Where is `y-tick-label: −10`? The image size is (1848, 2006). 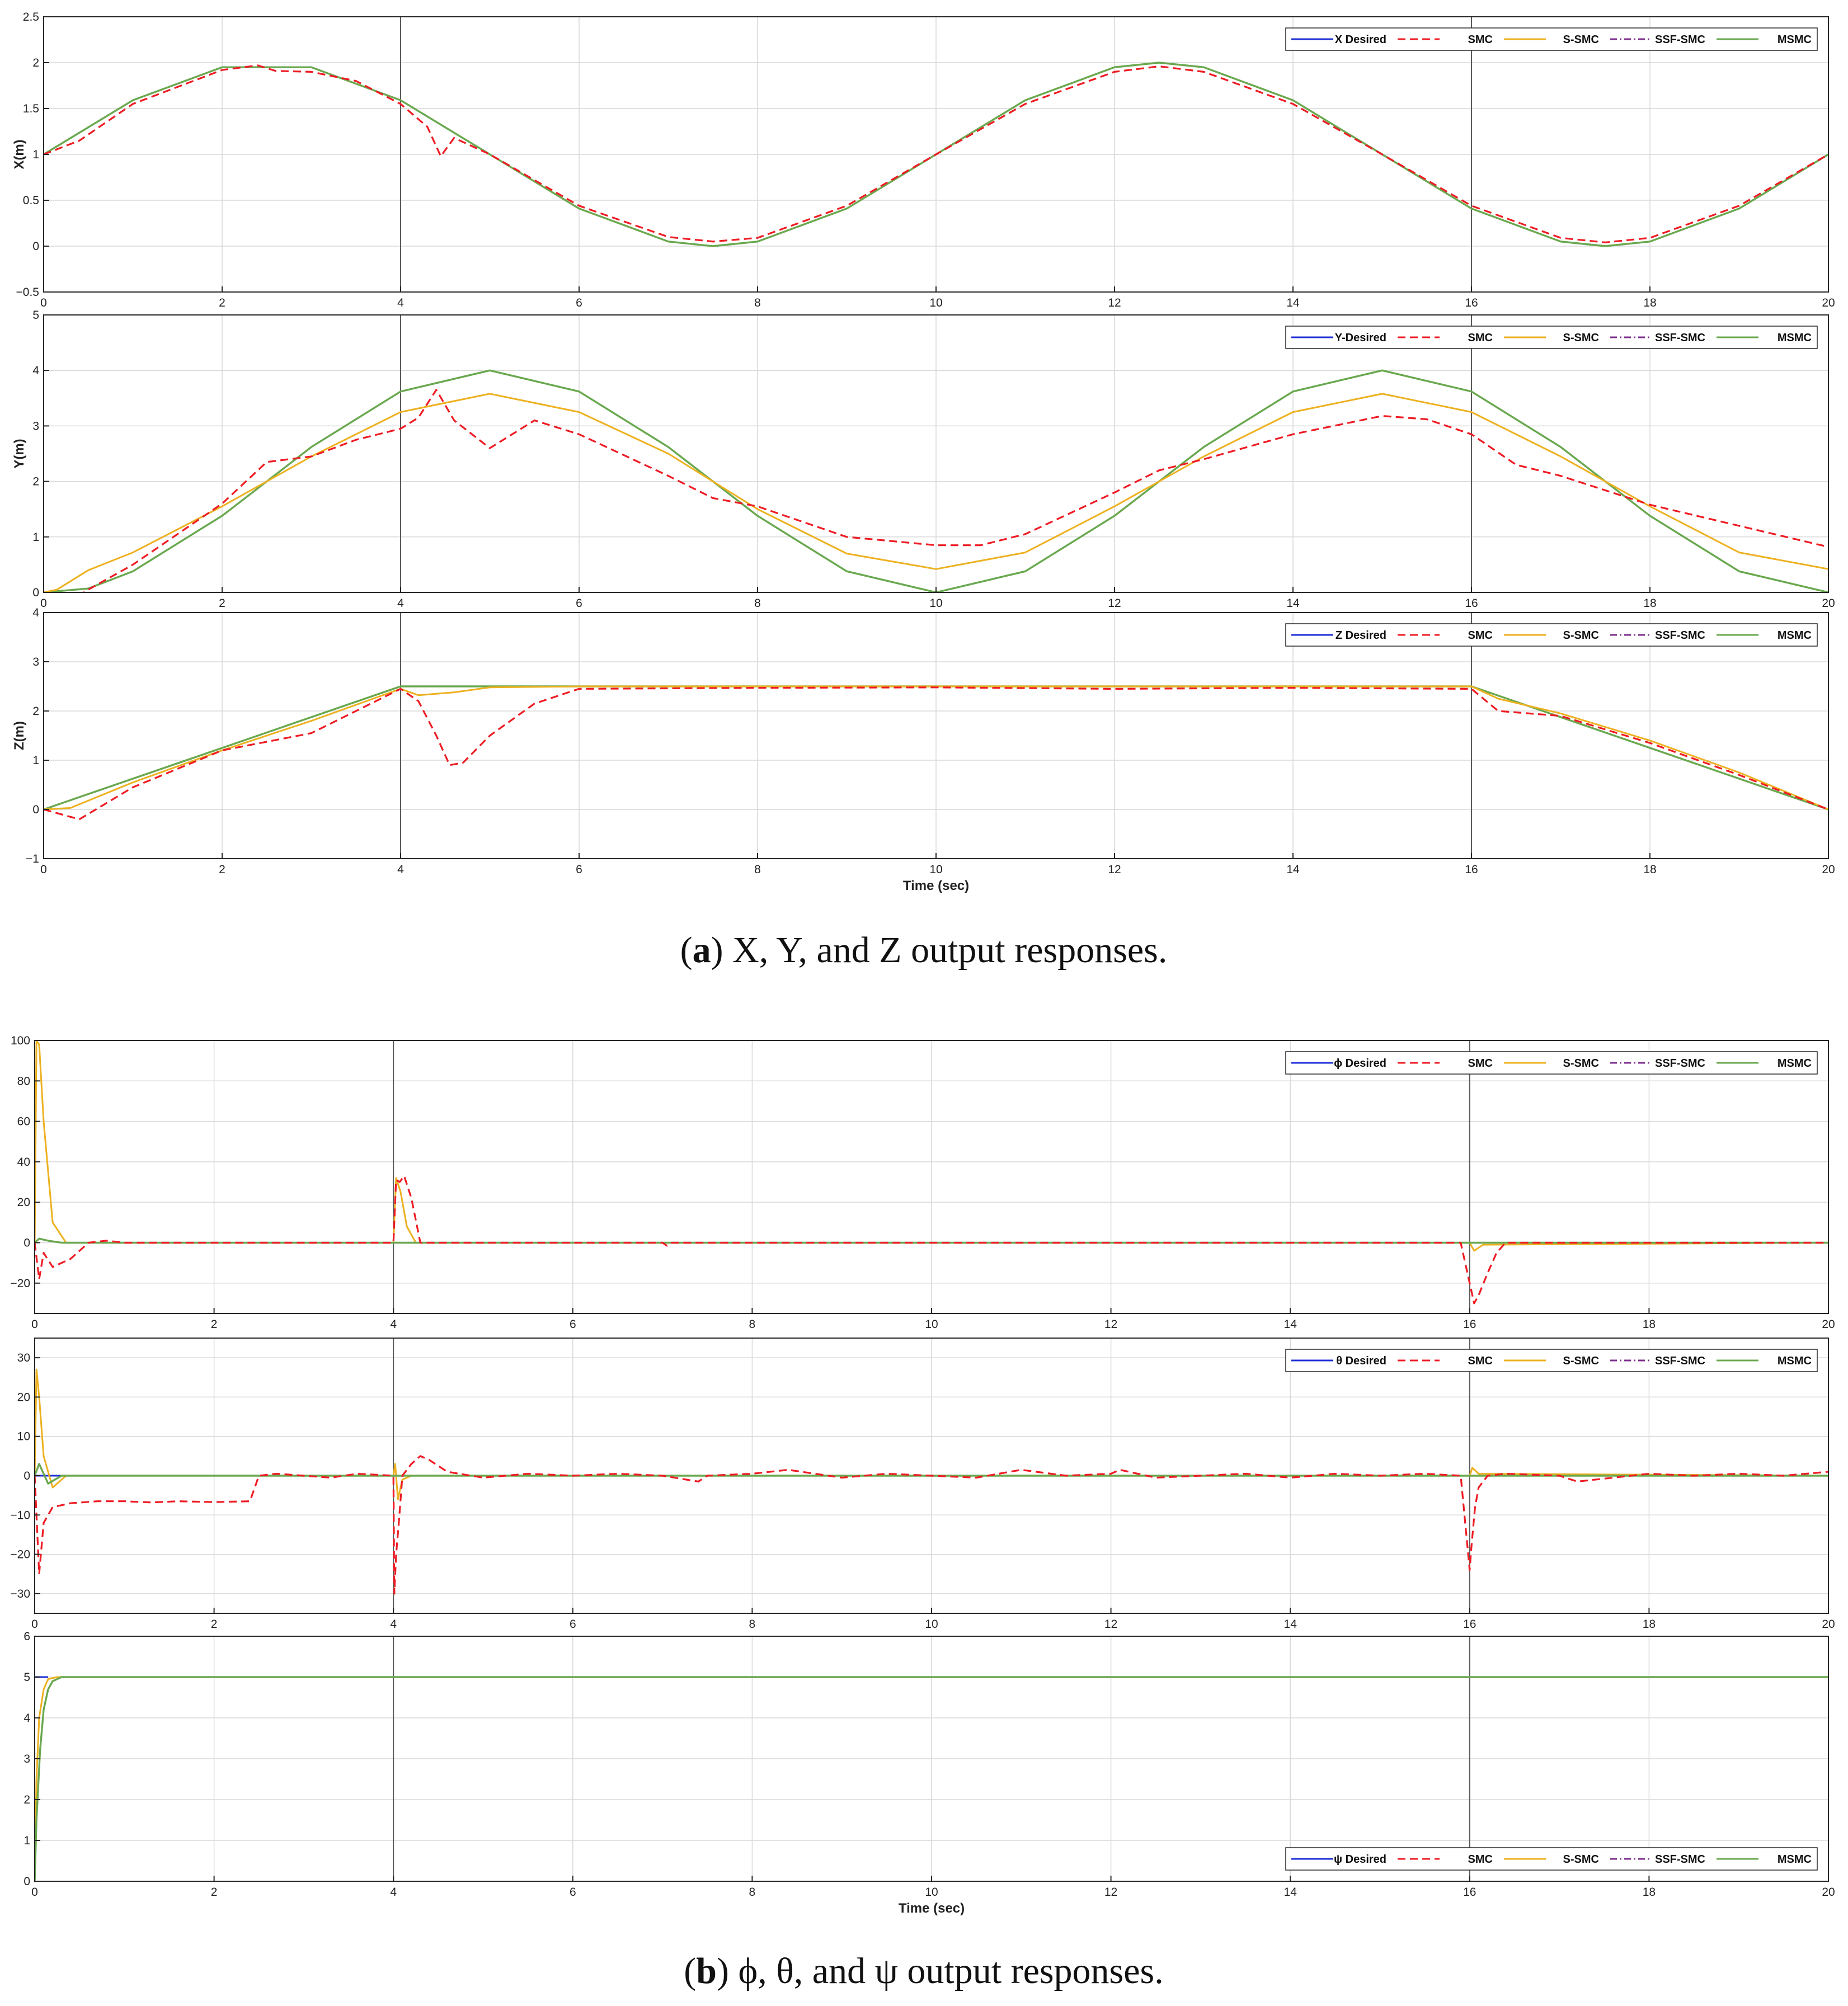 y-tick-label: −10 is located at coordinates (20, 1515).